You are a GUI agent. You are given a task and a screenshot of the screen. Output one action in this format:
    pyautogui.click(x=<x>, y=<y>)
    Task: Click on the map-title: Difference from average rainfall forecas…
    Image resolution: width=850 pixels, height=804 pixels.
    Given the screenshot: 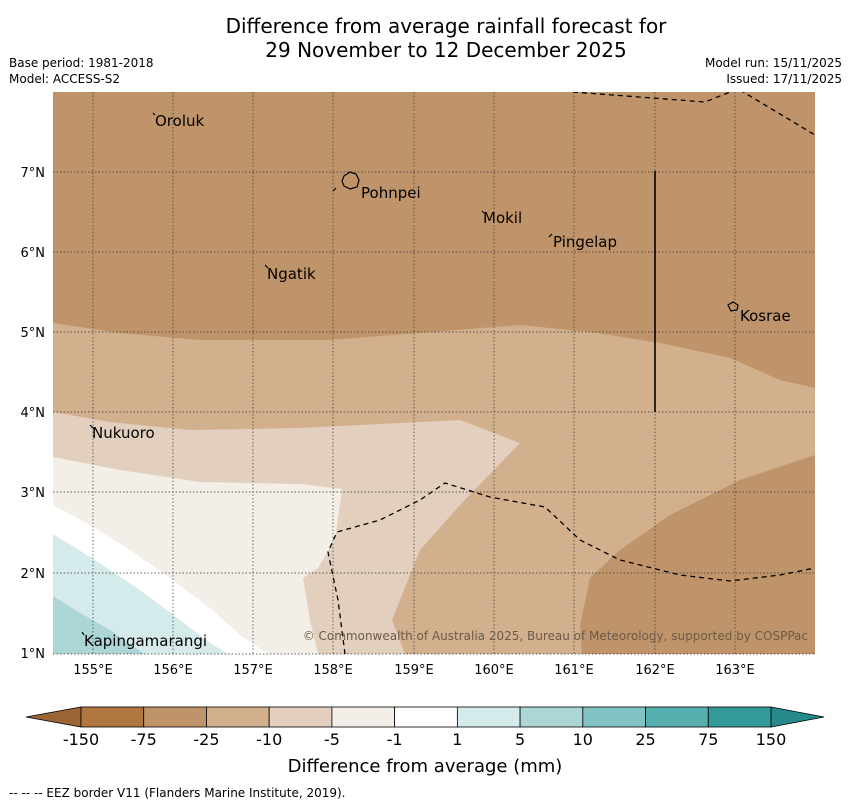 What is the action you would take?
    pyautogui.click(x=425, y=38)
    